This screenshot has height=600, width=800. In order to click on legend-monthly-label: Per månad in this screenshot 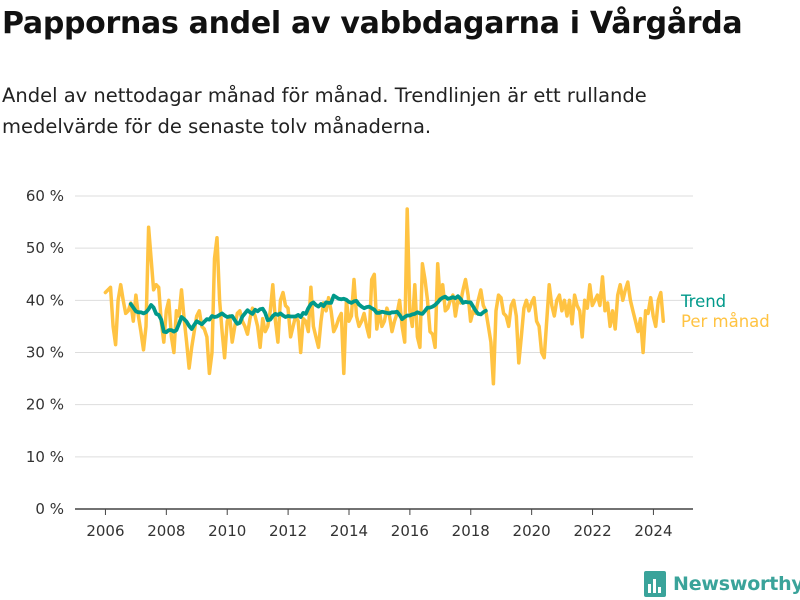, I will do `click(725, 321)`.